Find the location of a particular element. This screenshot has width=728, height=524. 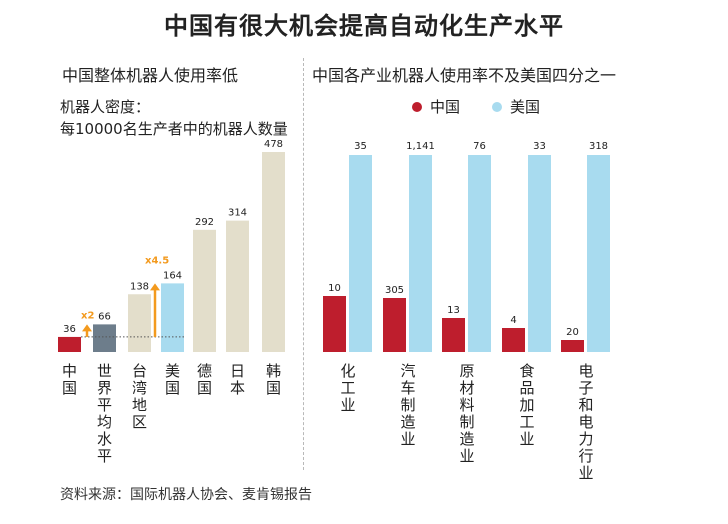

category-label-日本: 日本 is located at coordinates (237, 379).